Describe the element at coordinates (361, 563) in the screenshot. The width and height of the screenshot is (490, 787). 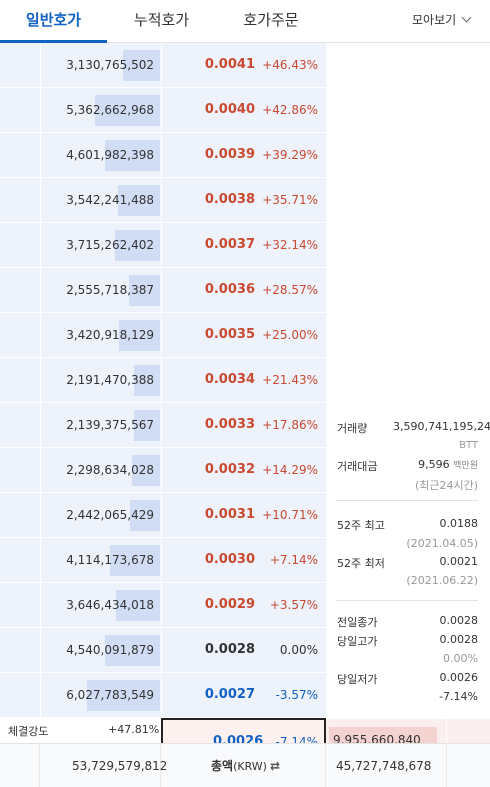
I see `low52-label: 52주 최저` at that location.